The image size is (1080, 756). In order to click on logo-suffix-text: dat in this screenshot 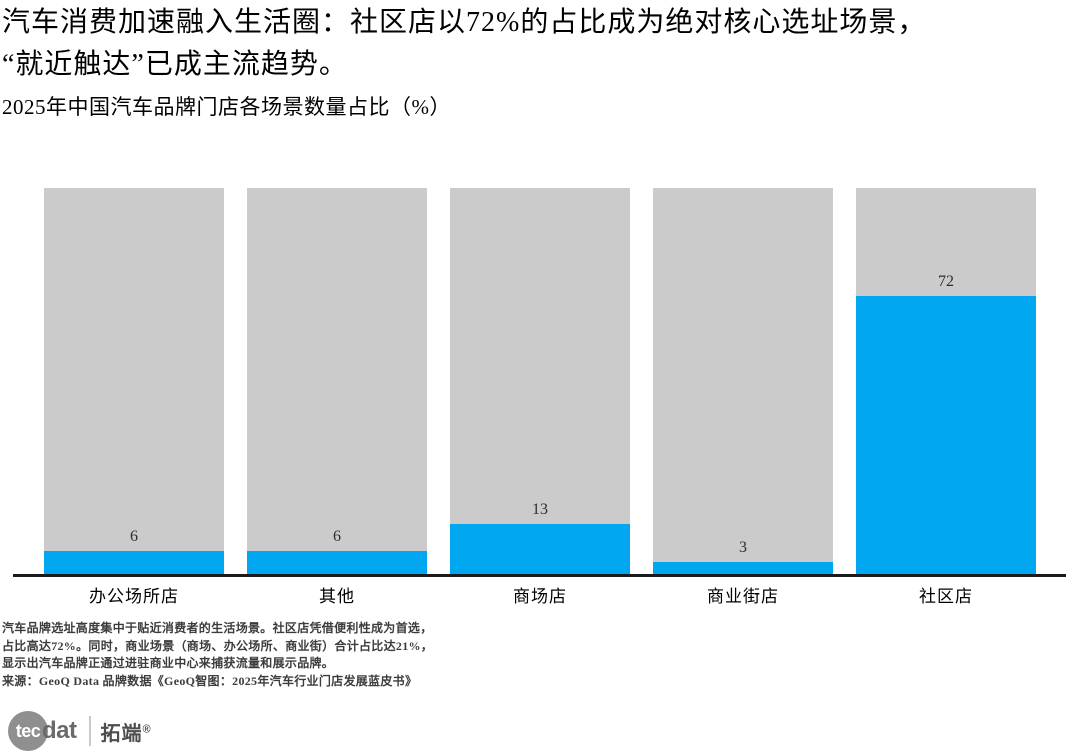, I will do `click(59, 730)`.